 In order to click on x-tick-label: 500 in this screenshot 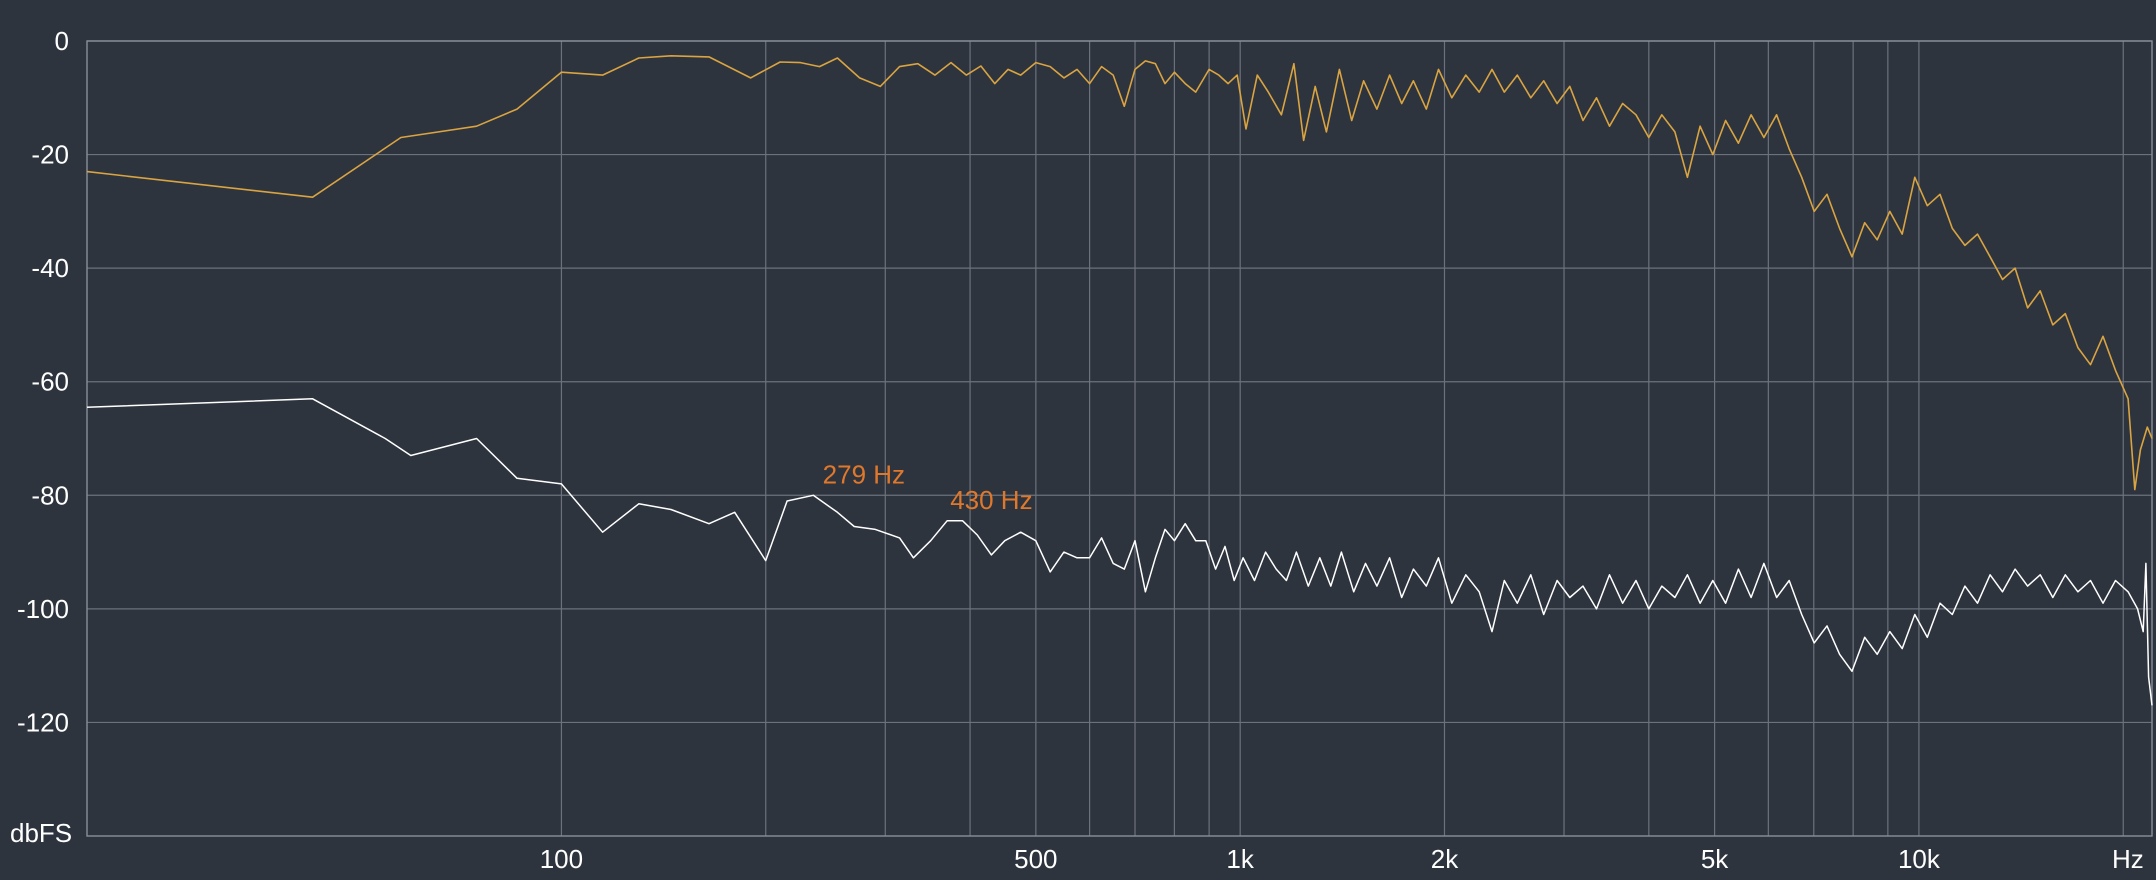, I will do `click(1035, 859)`.